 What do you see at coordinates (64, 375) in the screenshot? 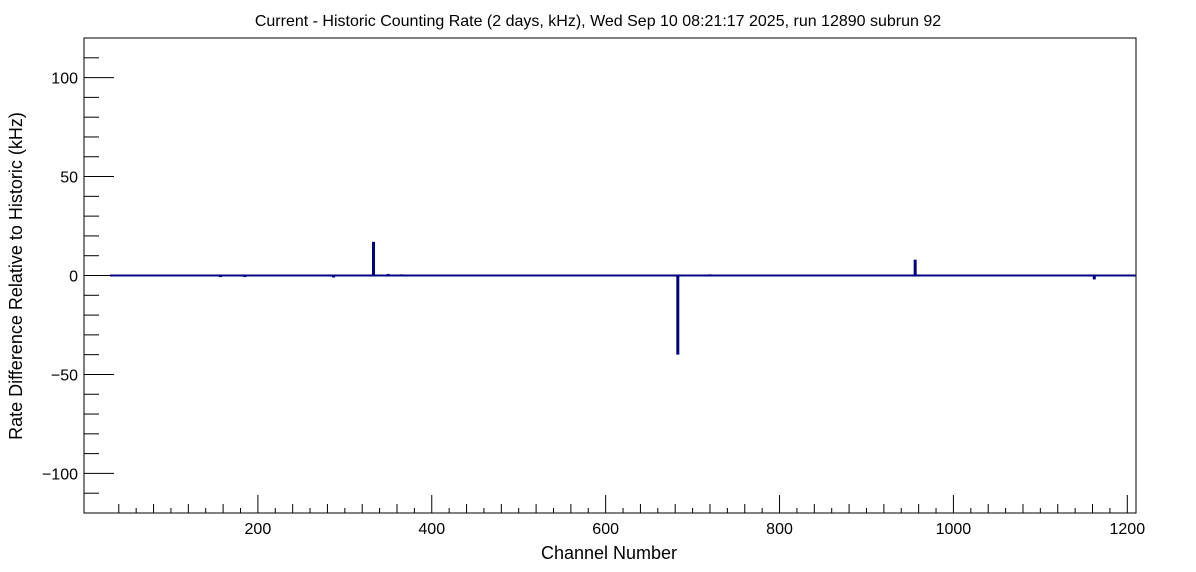
I see `y-tick-label: −50` at bounding box center [64, 375].